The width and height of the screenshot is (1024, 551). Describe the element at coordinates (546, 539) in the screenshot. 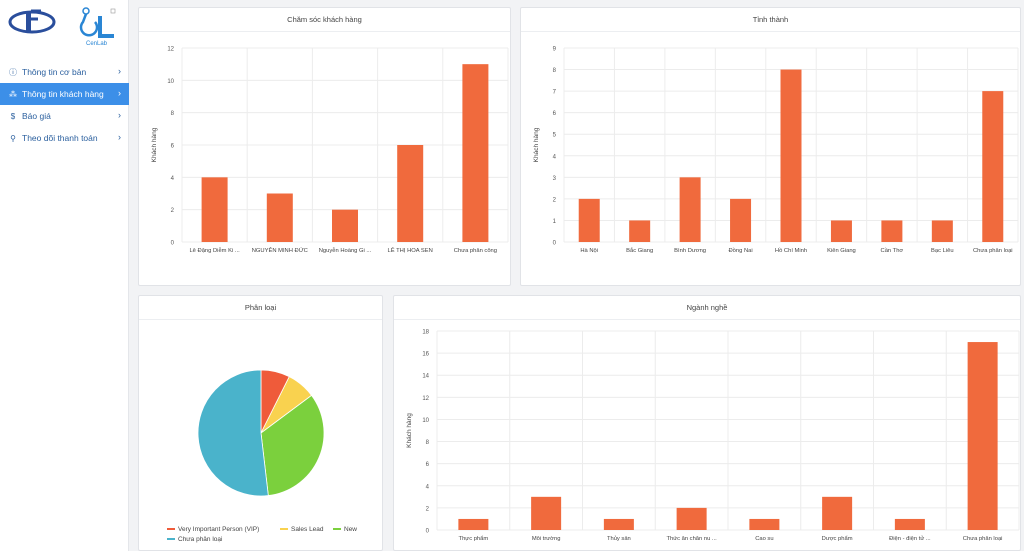

I see `x-tick-label: Môi trường` at that location.